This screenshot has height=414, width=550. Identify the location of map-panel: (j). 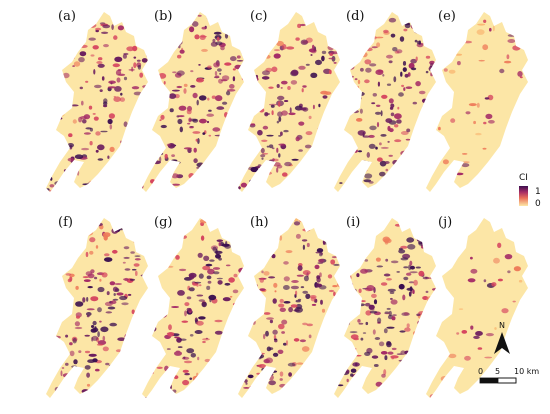
(477, 306).